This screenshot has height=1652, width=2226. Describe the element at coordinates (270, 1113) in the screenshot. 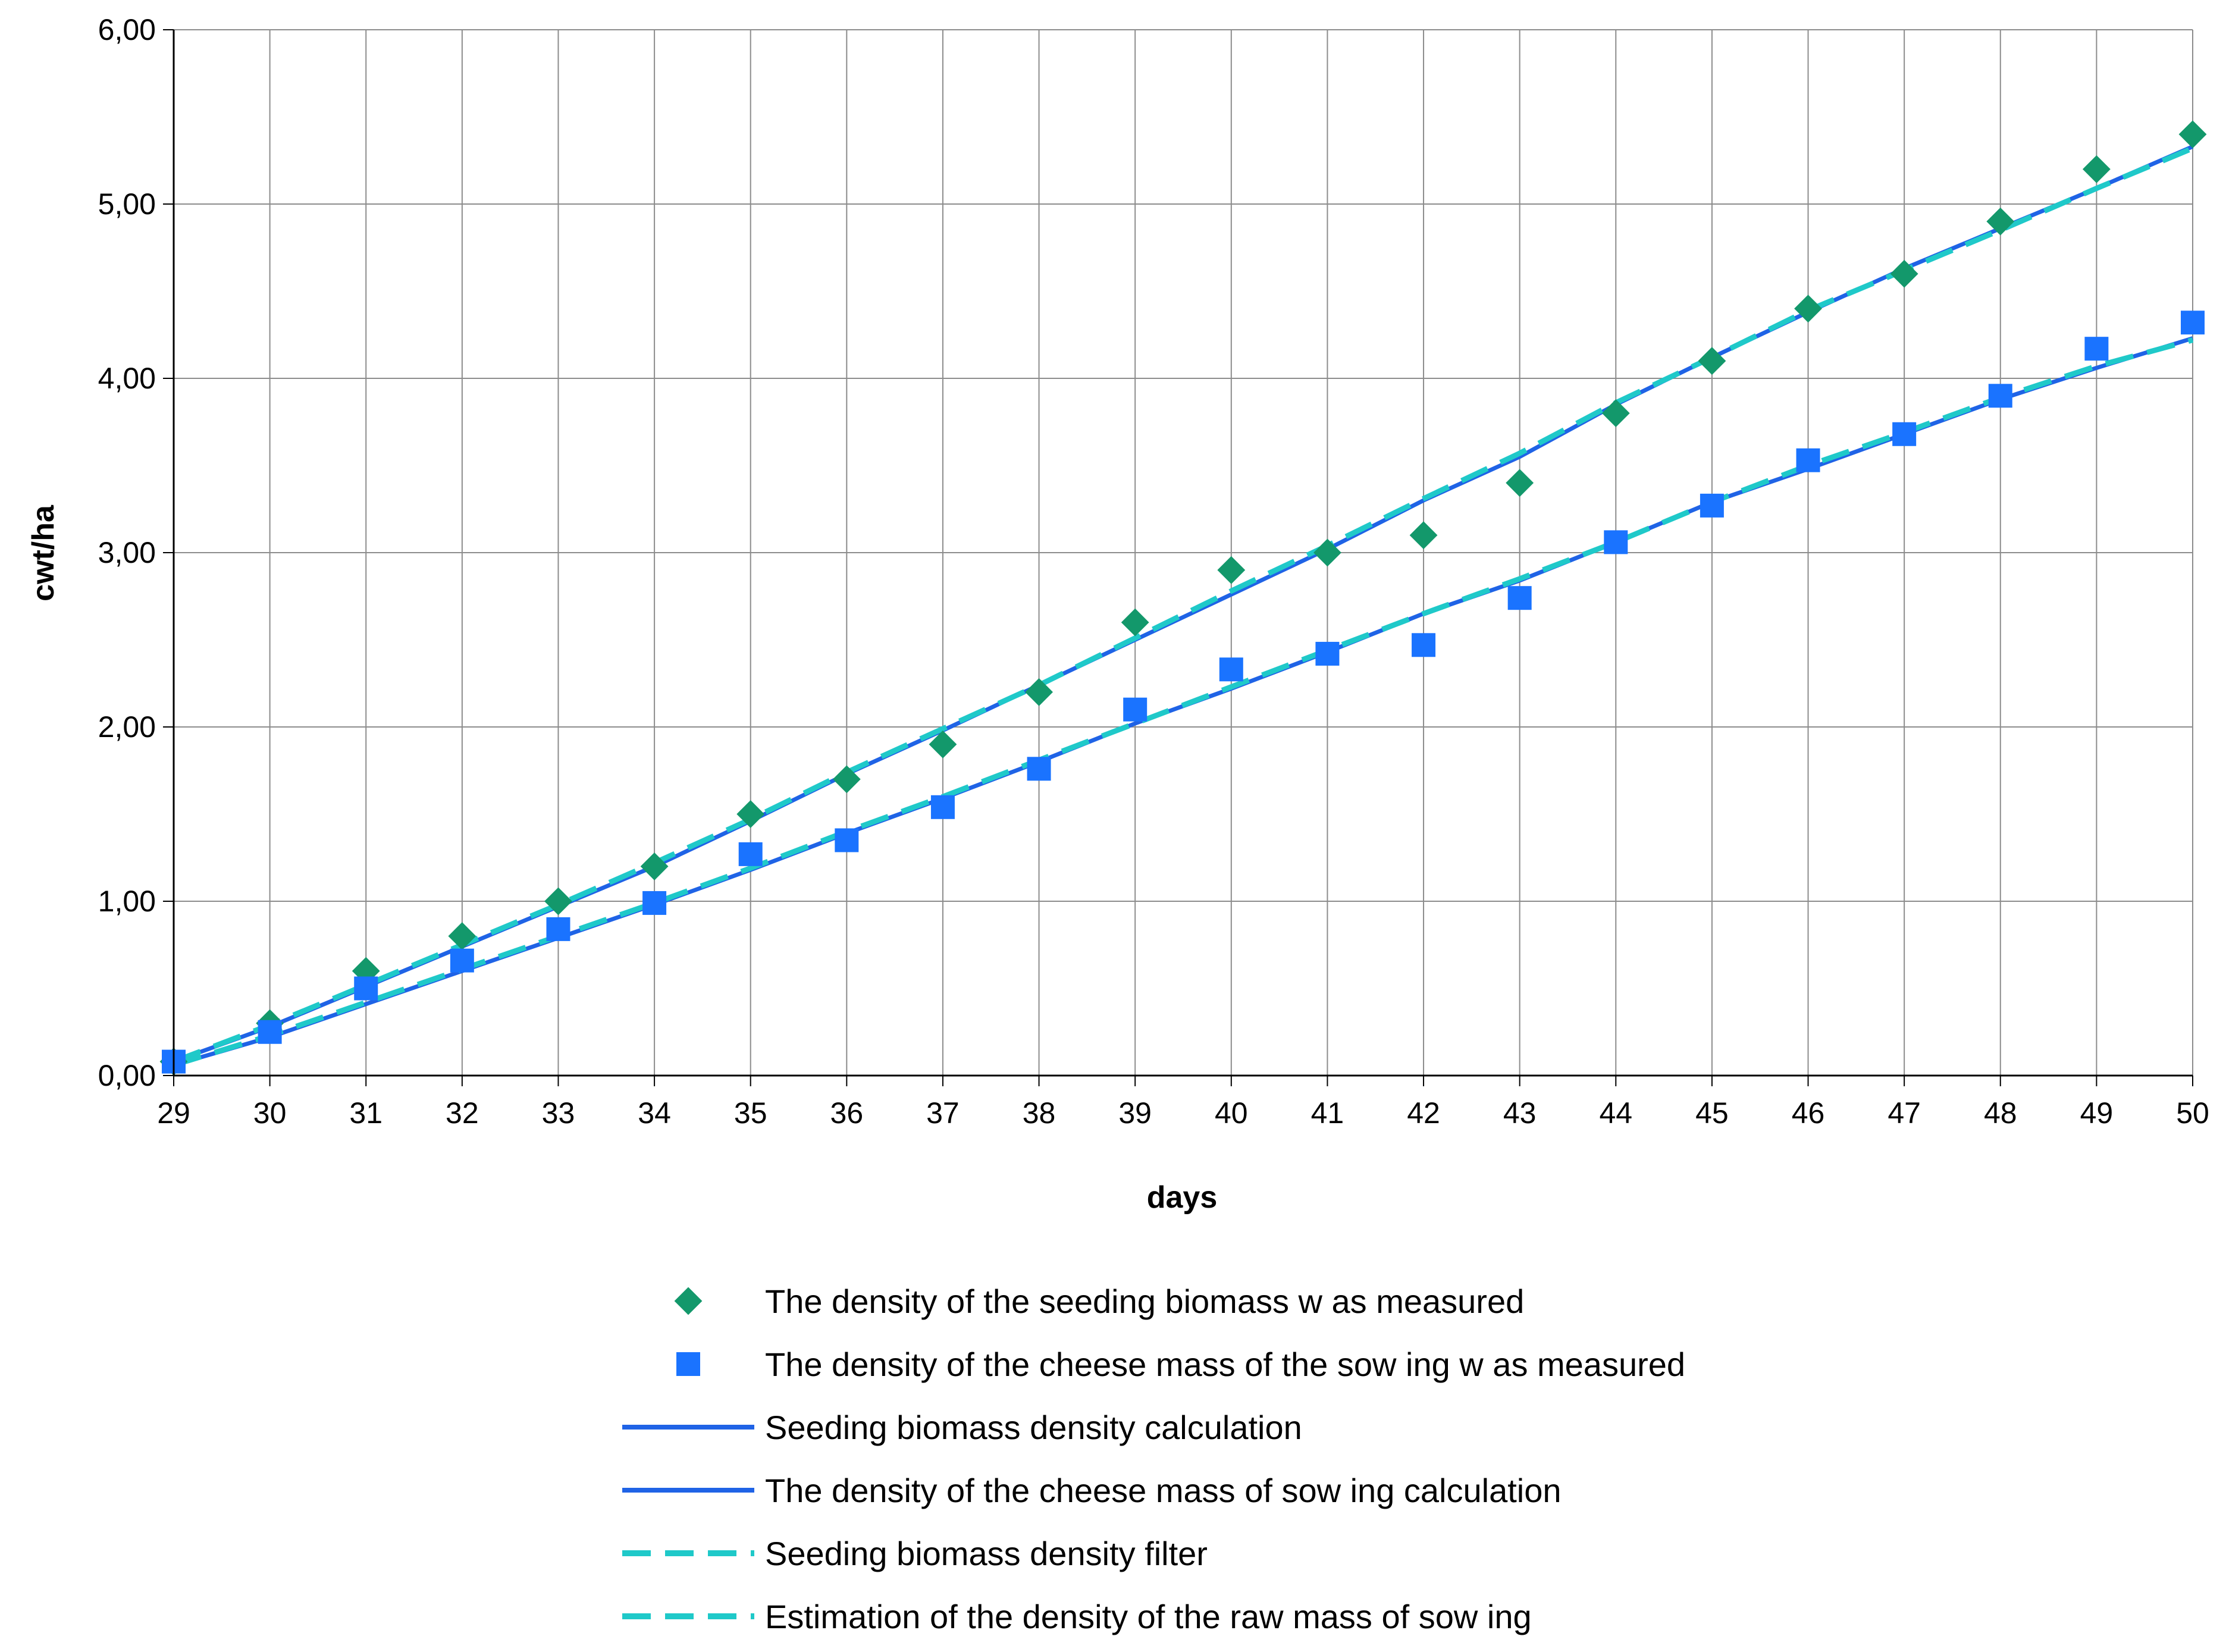

I see `x-tick-label: 30` at that location.